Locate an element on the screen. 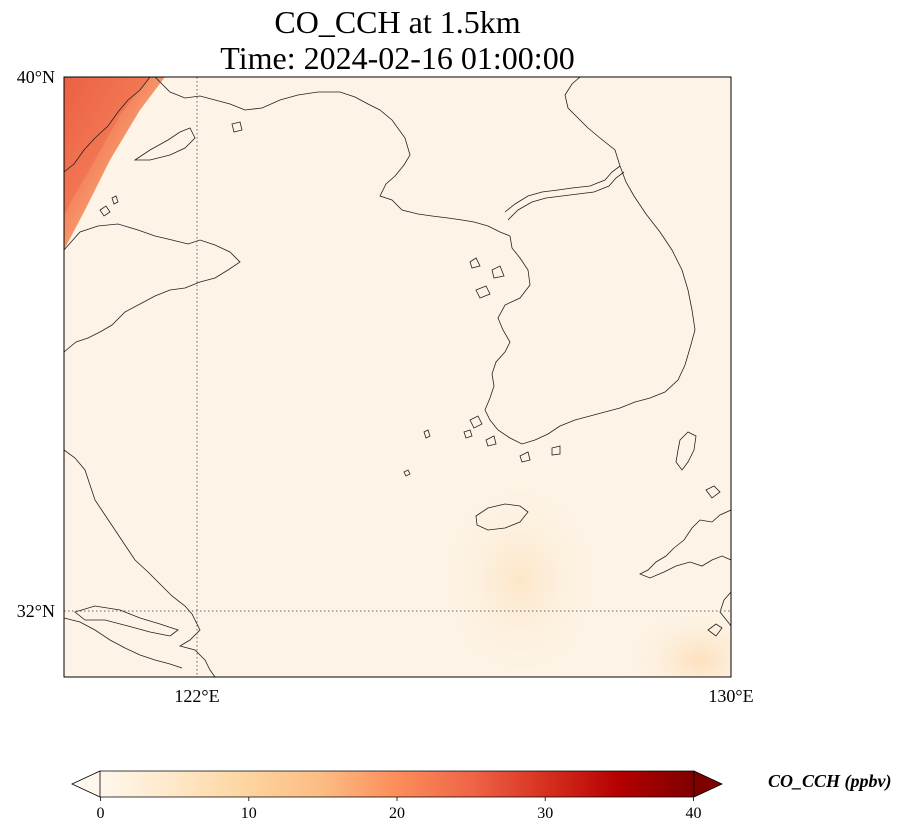 The image size is (921, 836). coast-jeju is located at coordinates (502, 517).